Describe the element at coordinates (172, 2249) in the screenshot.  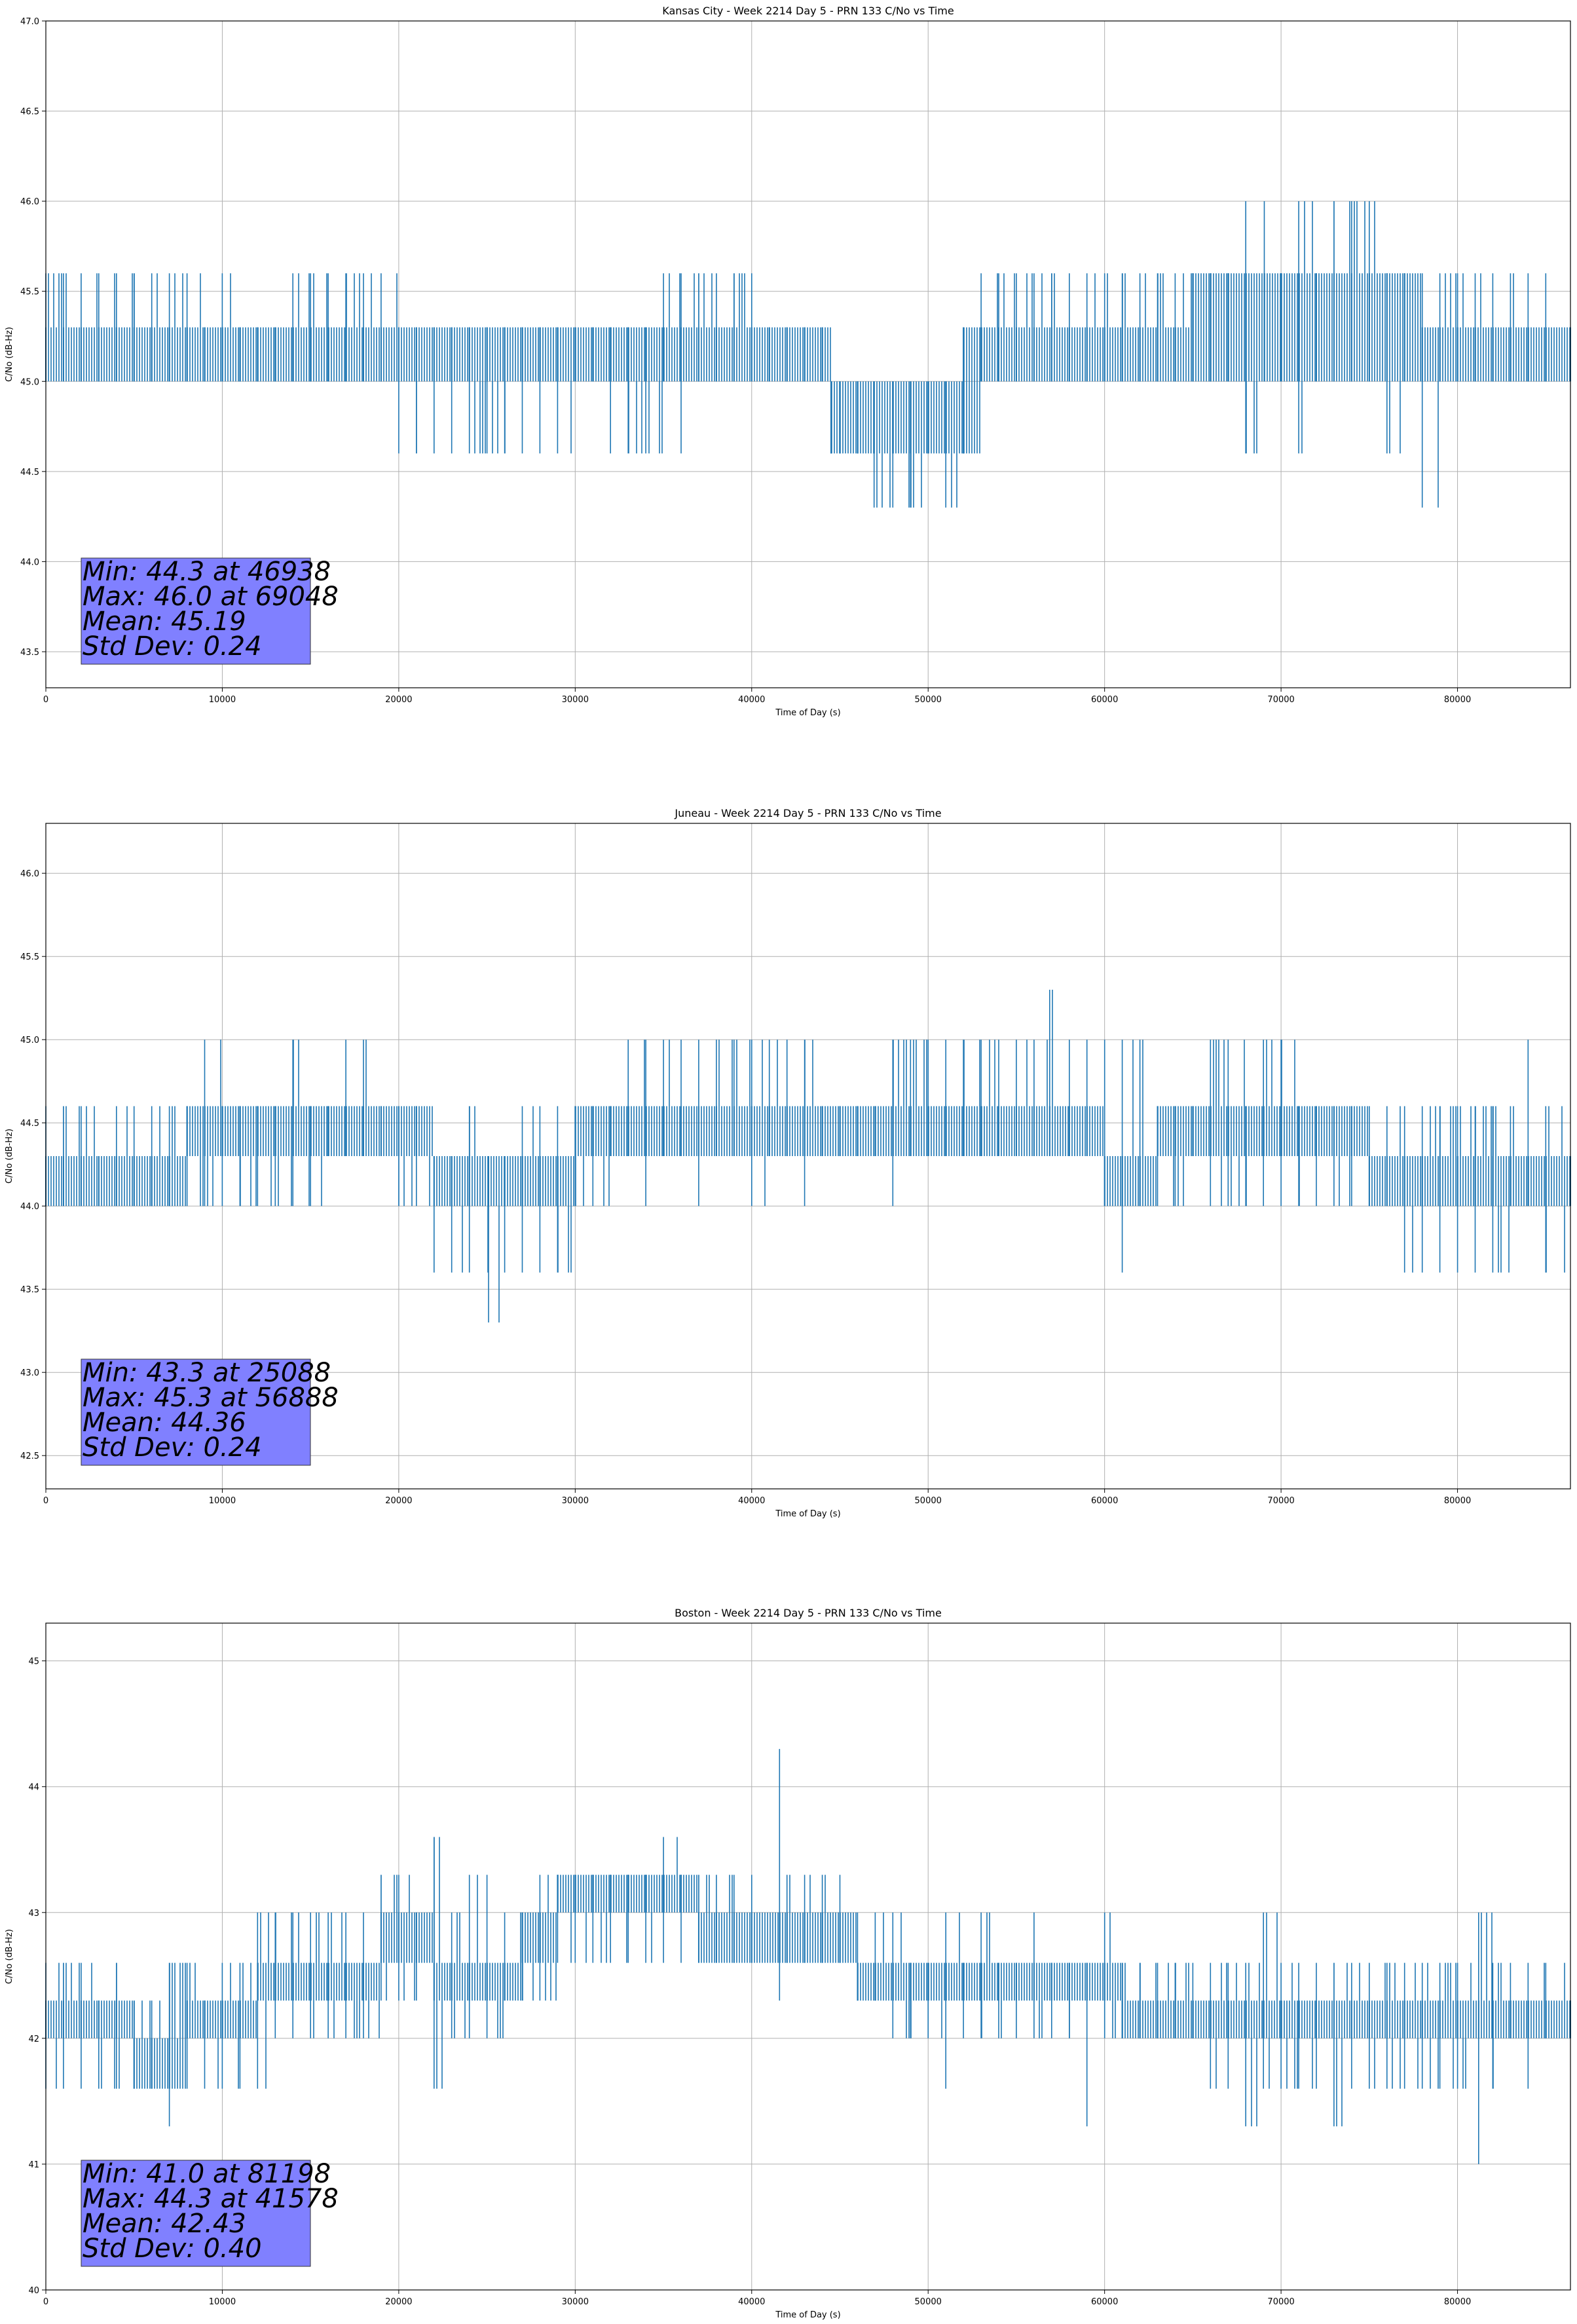
I see `stats-line: Std Dev: 0.40` at that location.